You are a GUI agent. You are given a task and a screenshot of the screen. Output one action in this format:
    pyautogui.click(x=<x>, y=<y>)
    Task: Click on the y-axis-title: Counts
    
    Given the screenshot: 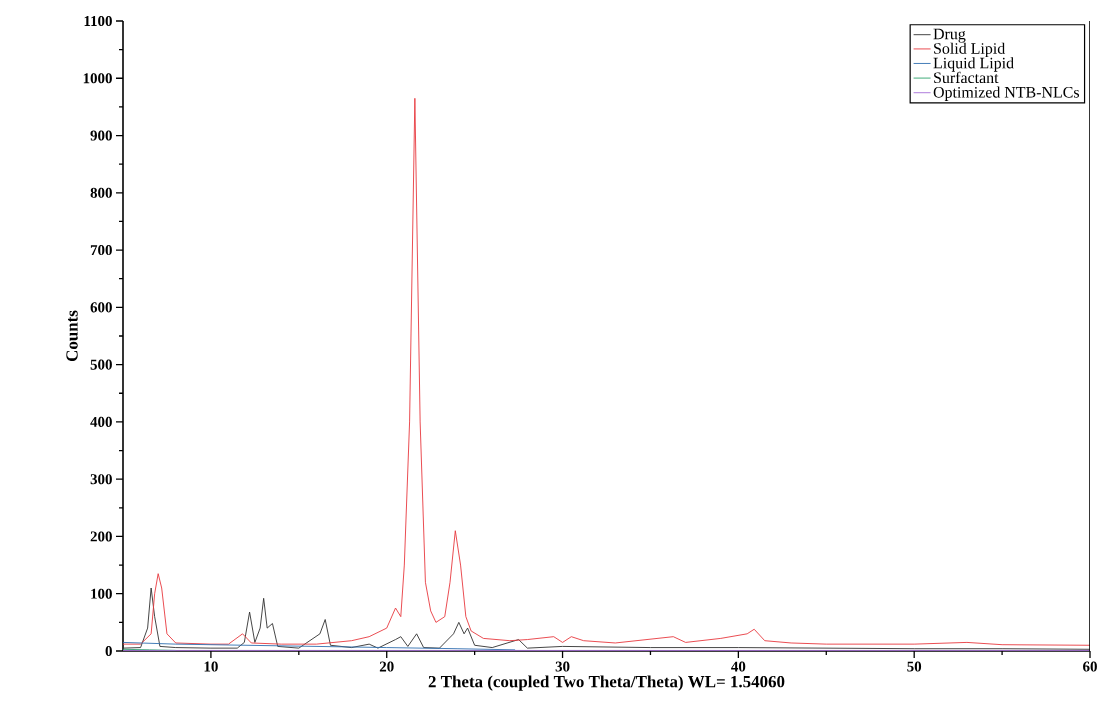 What is the action you would take?
    pyautogui.click(x=72, y=336)
    